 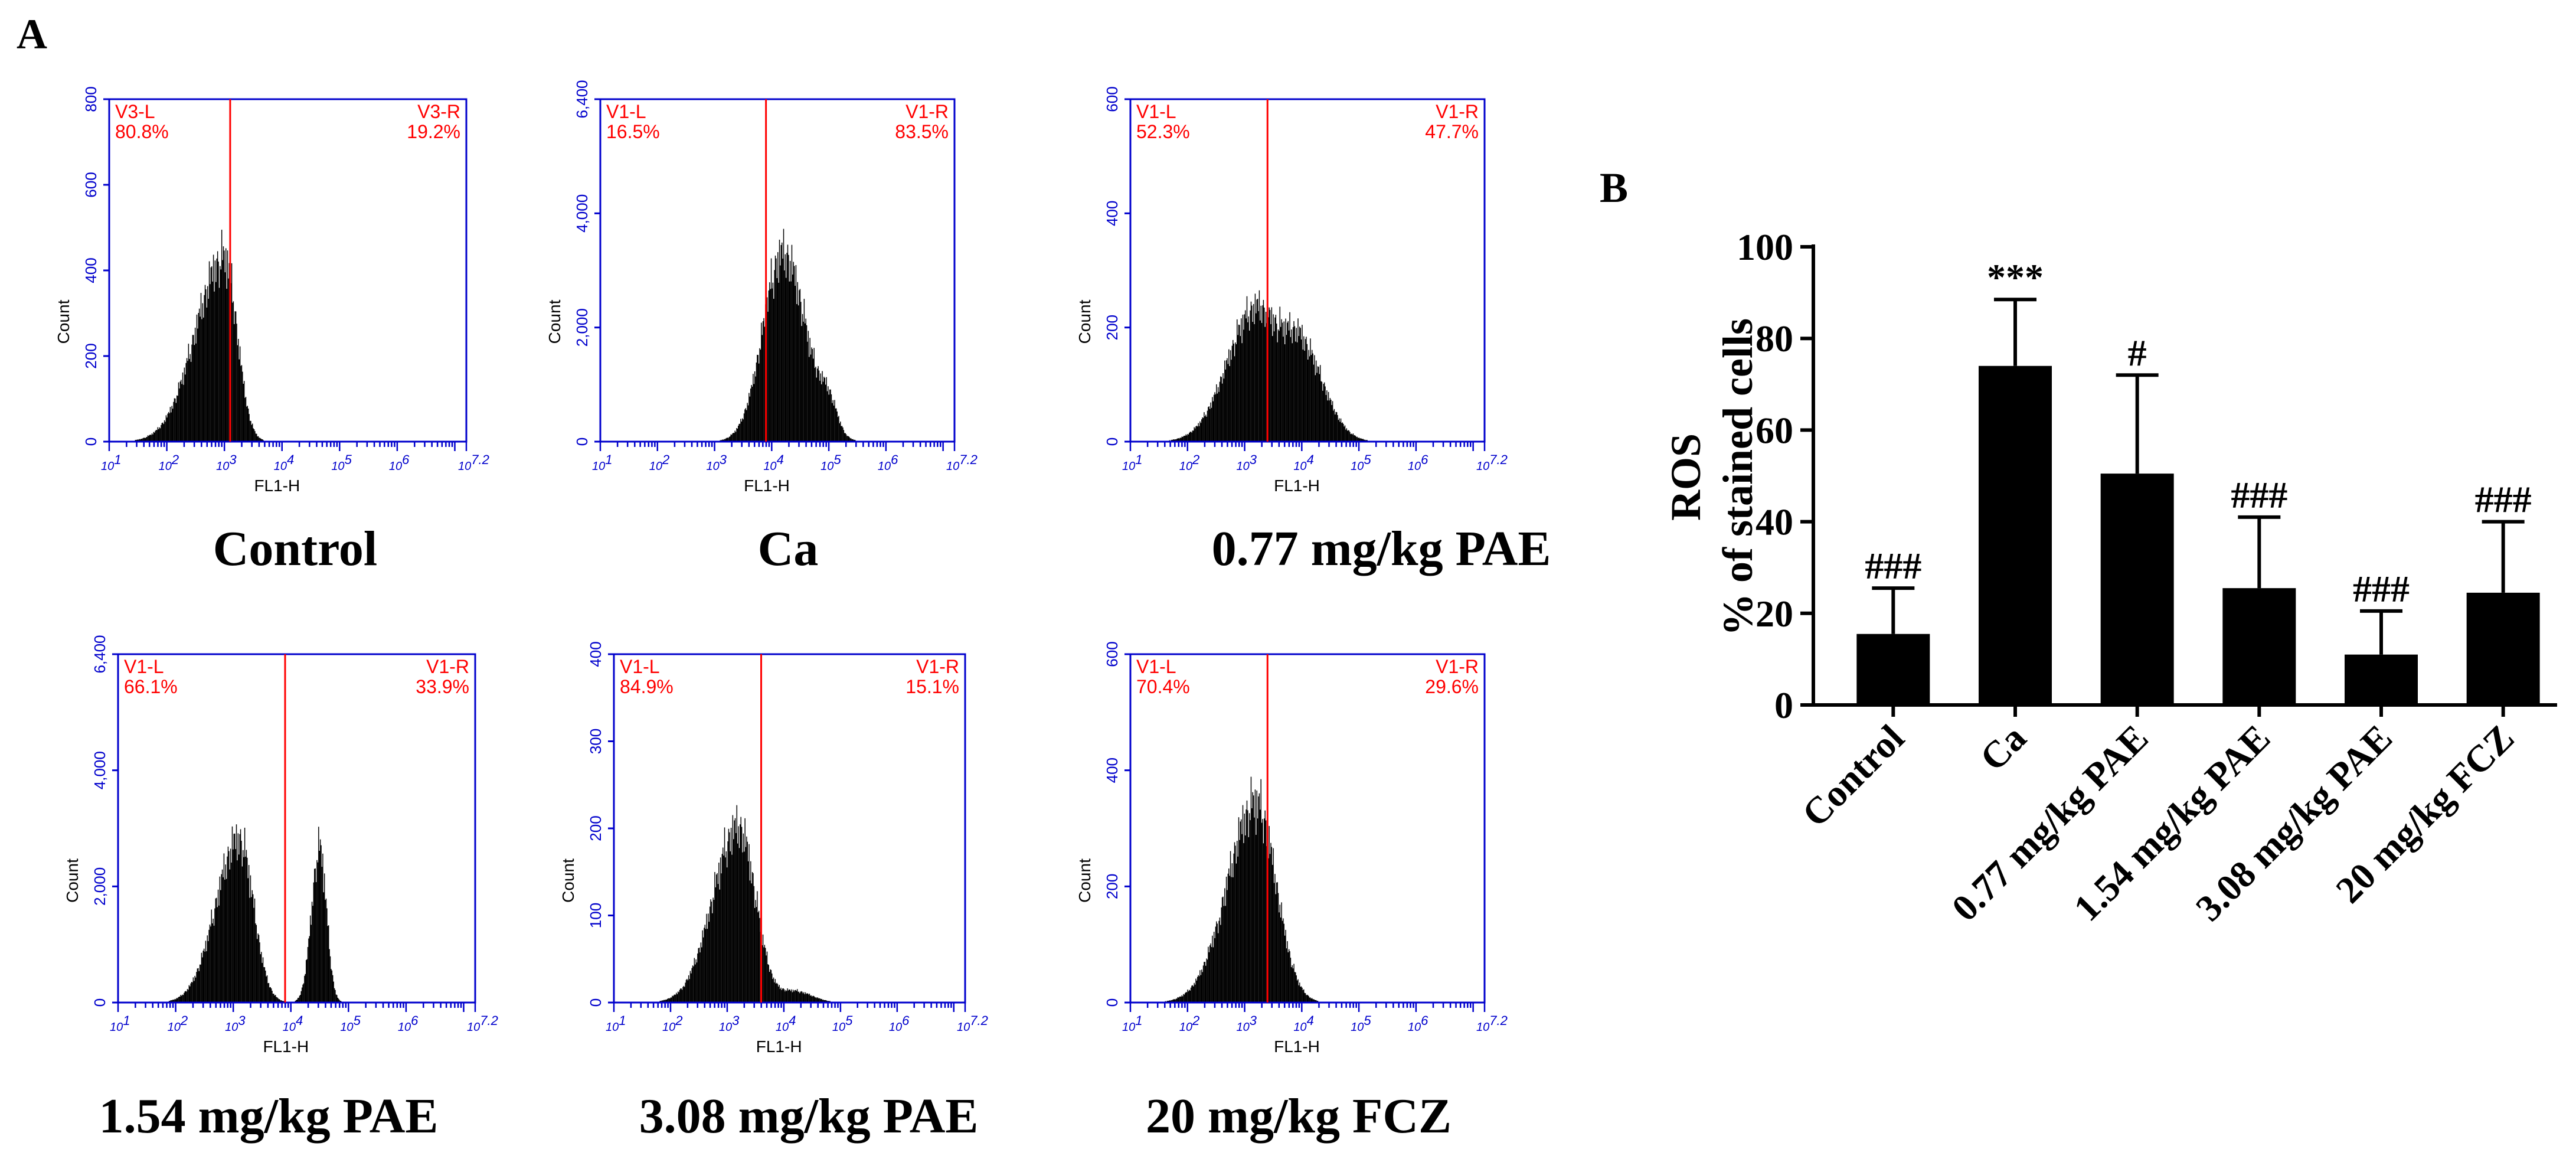 What do you see at coordinates (91, 355) in the screenshot?
I see `y-tick-label: 200` at bounding box center [91, 355].